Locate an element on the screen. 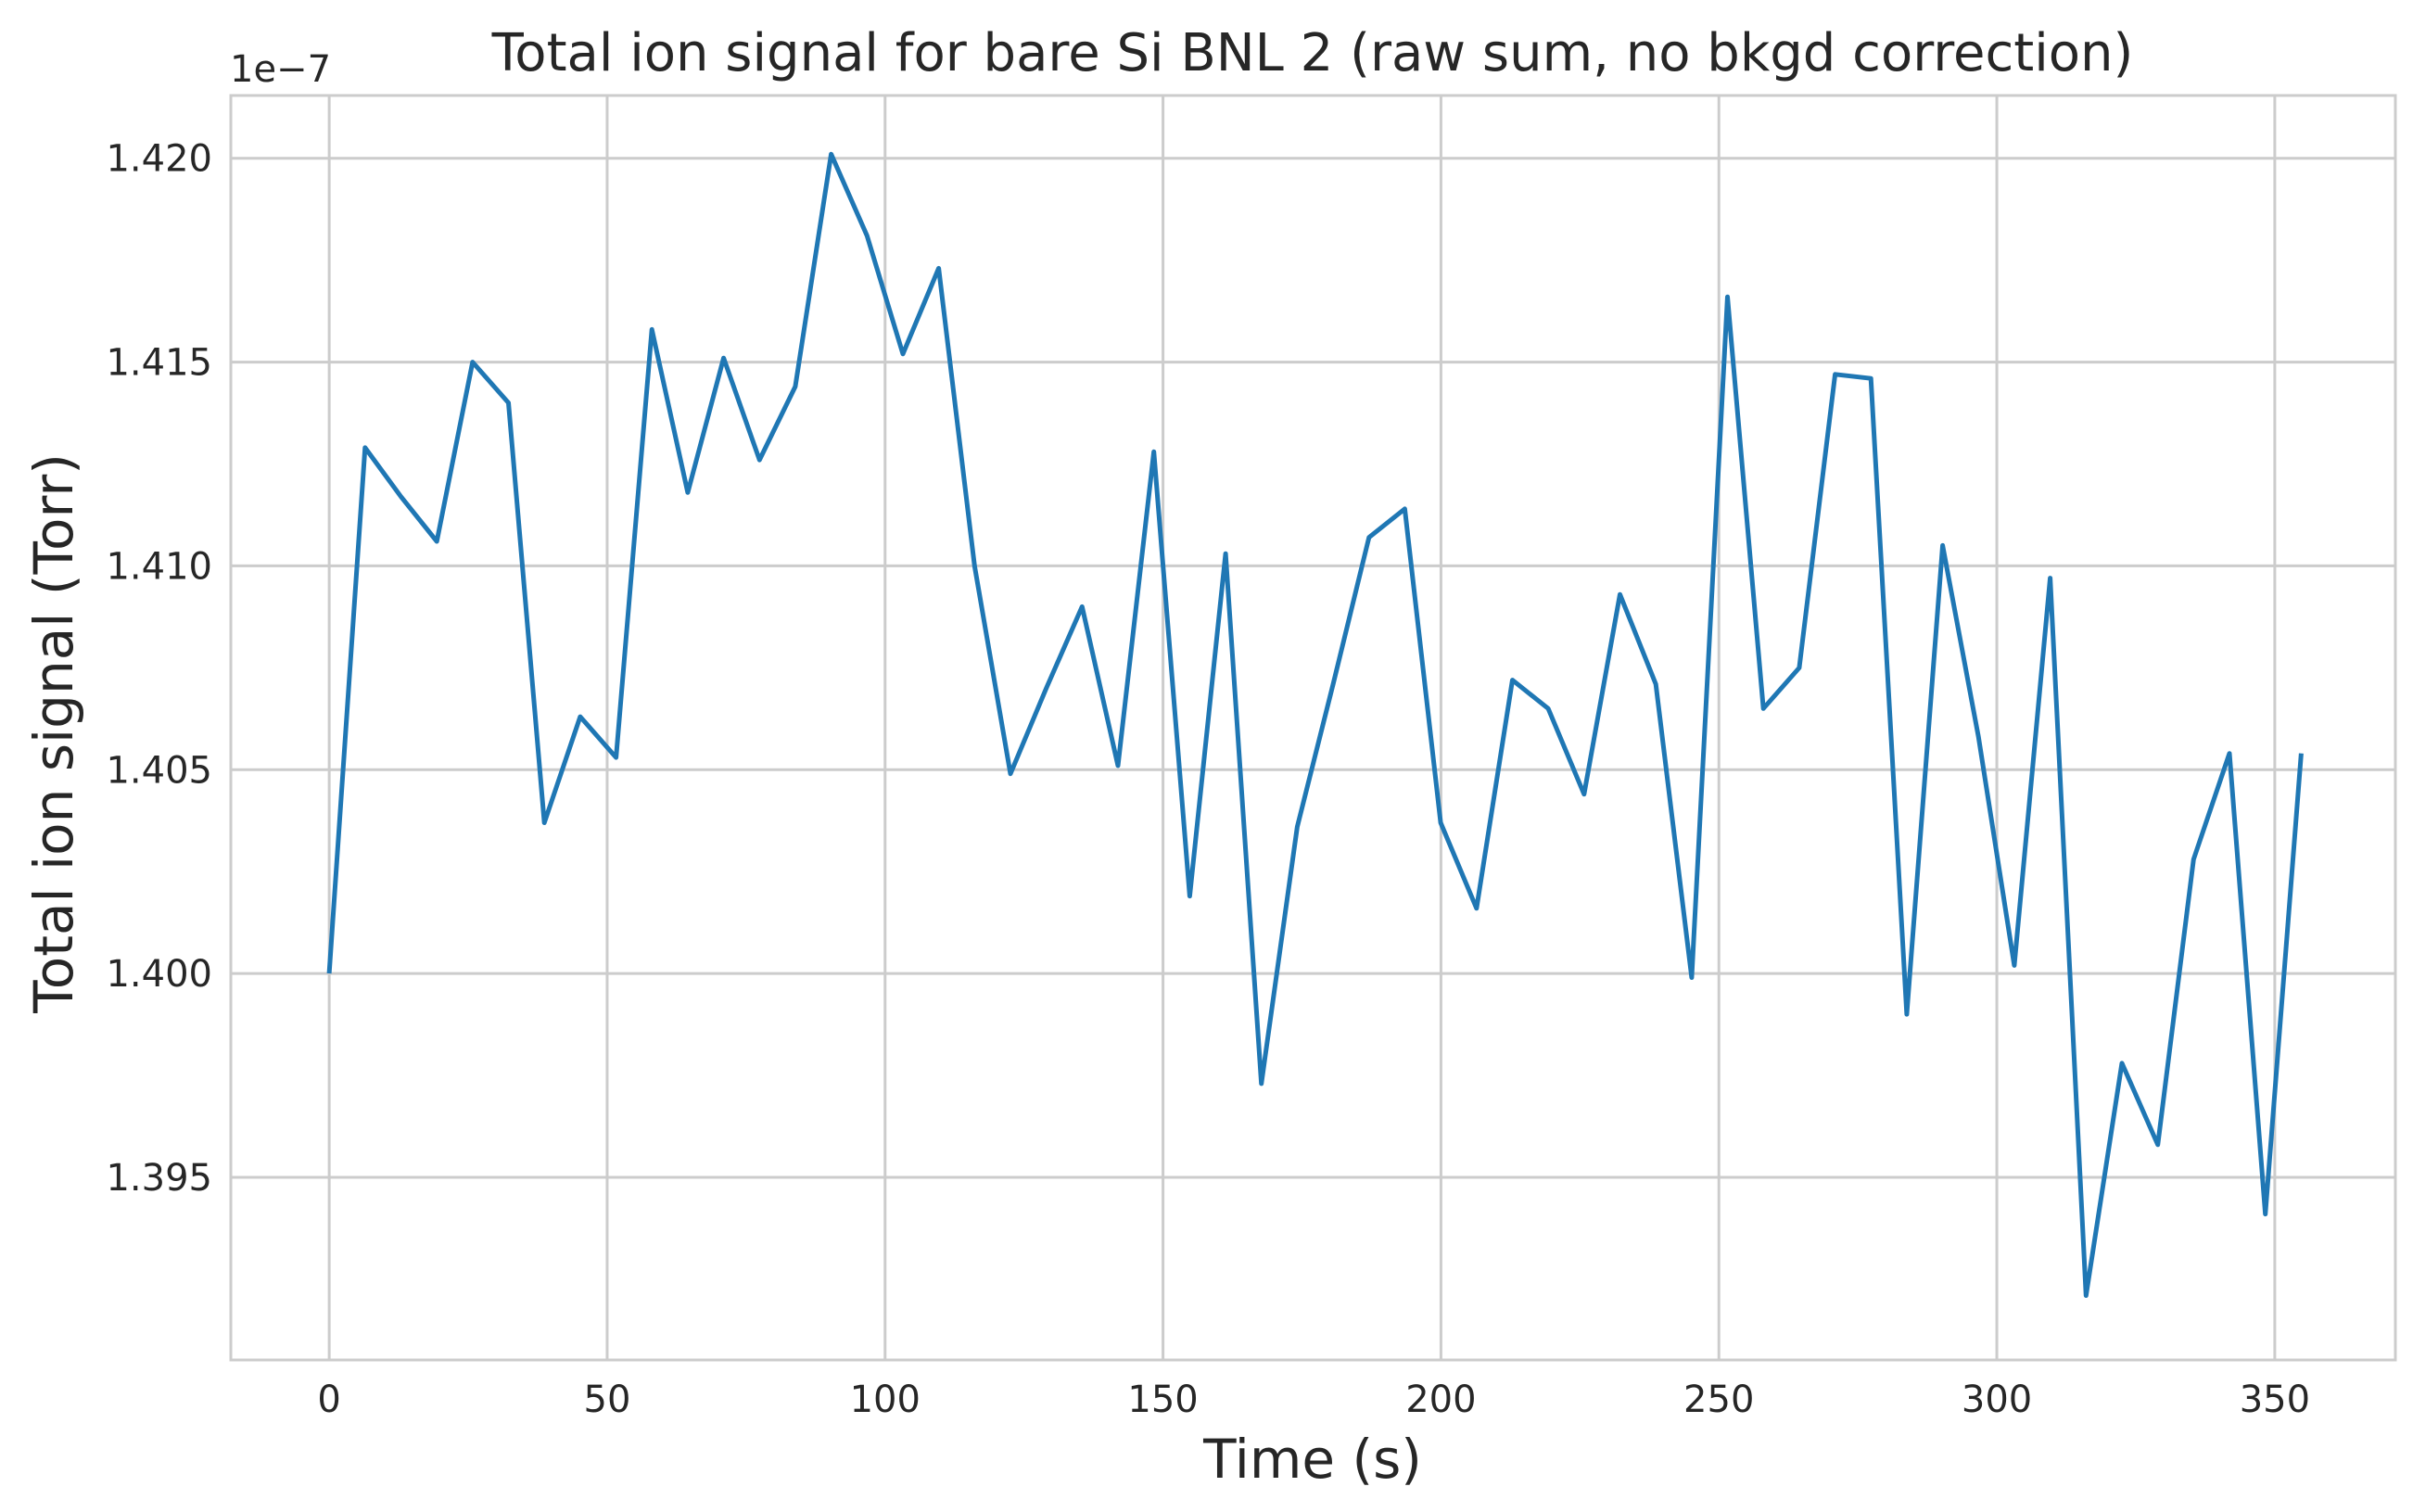 This screenshot has width=2413, height=1512. x-tick-label: 350 is located at coordinates (2275, 1400).